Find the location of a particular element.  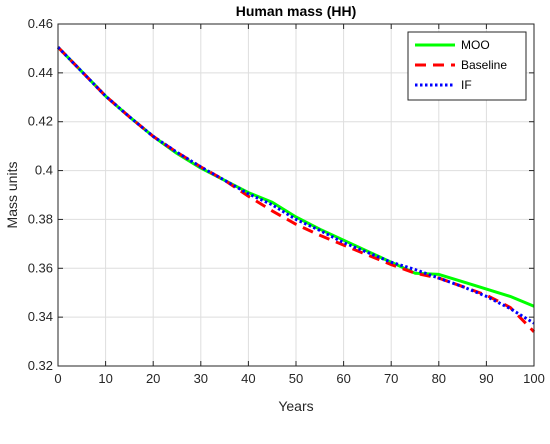

legend-label-baseline: Baseline is located at coordinates (484, 65).